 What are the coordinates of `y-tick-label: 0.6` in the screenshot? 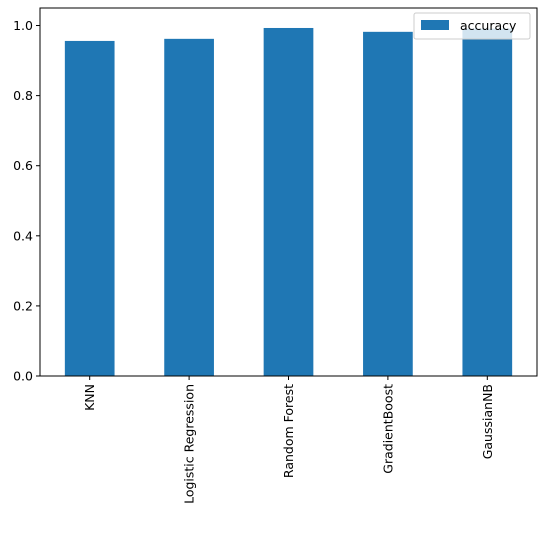 It's located at (23, 165).